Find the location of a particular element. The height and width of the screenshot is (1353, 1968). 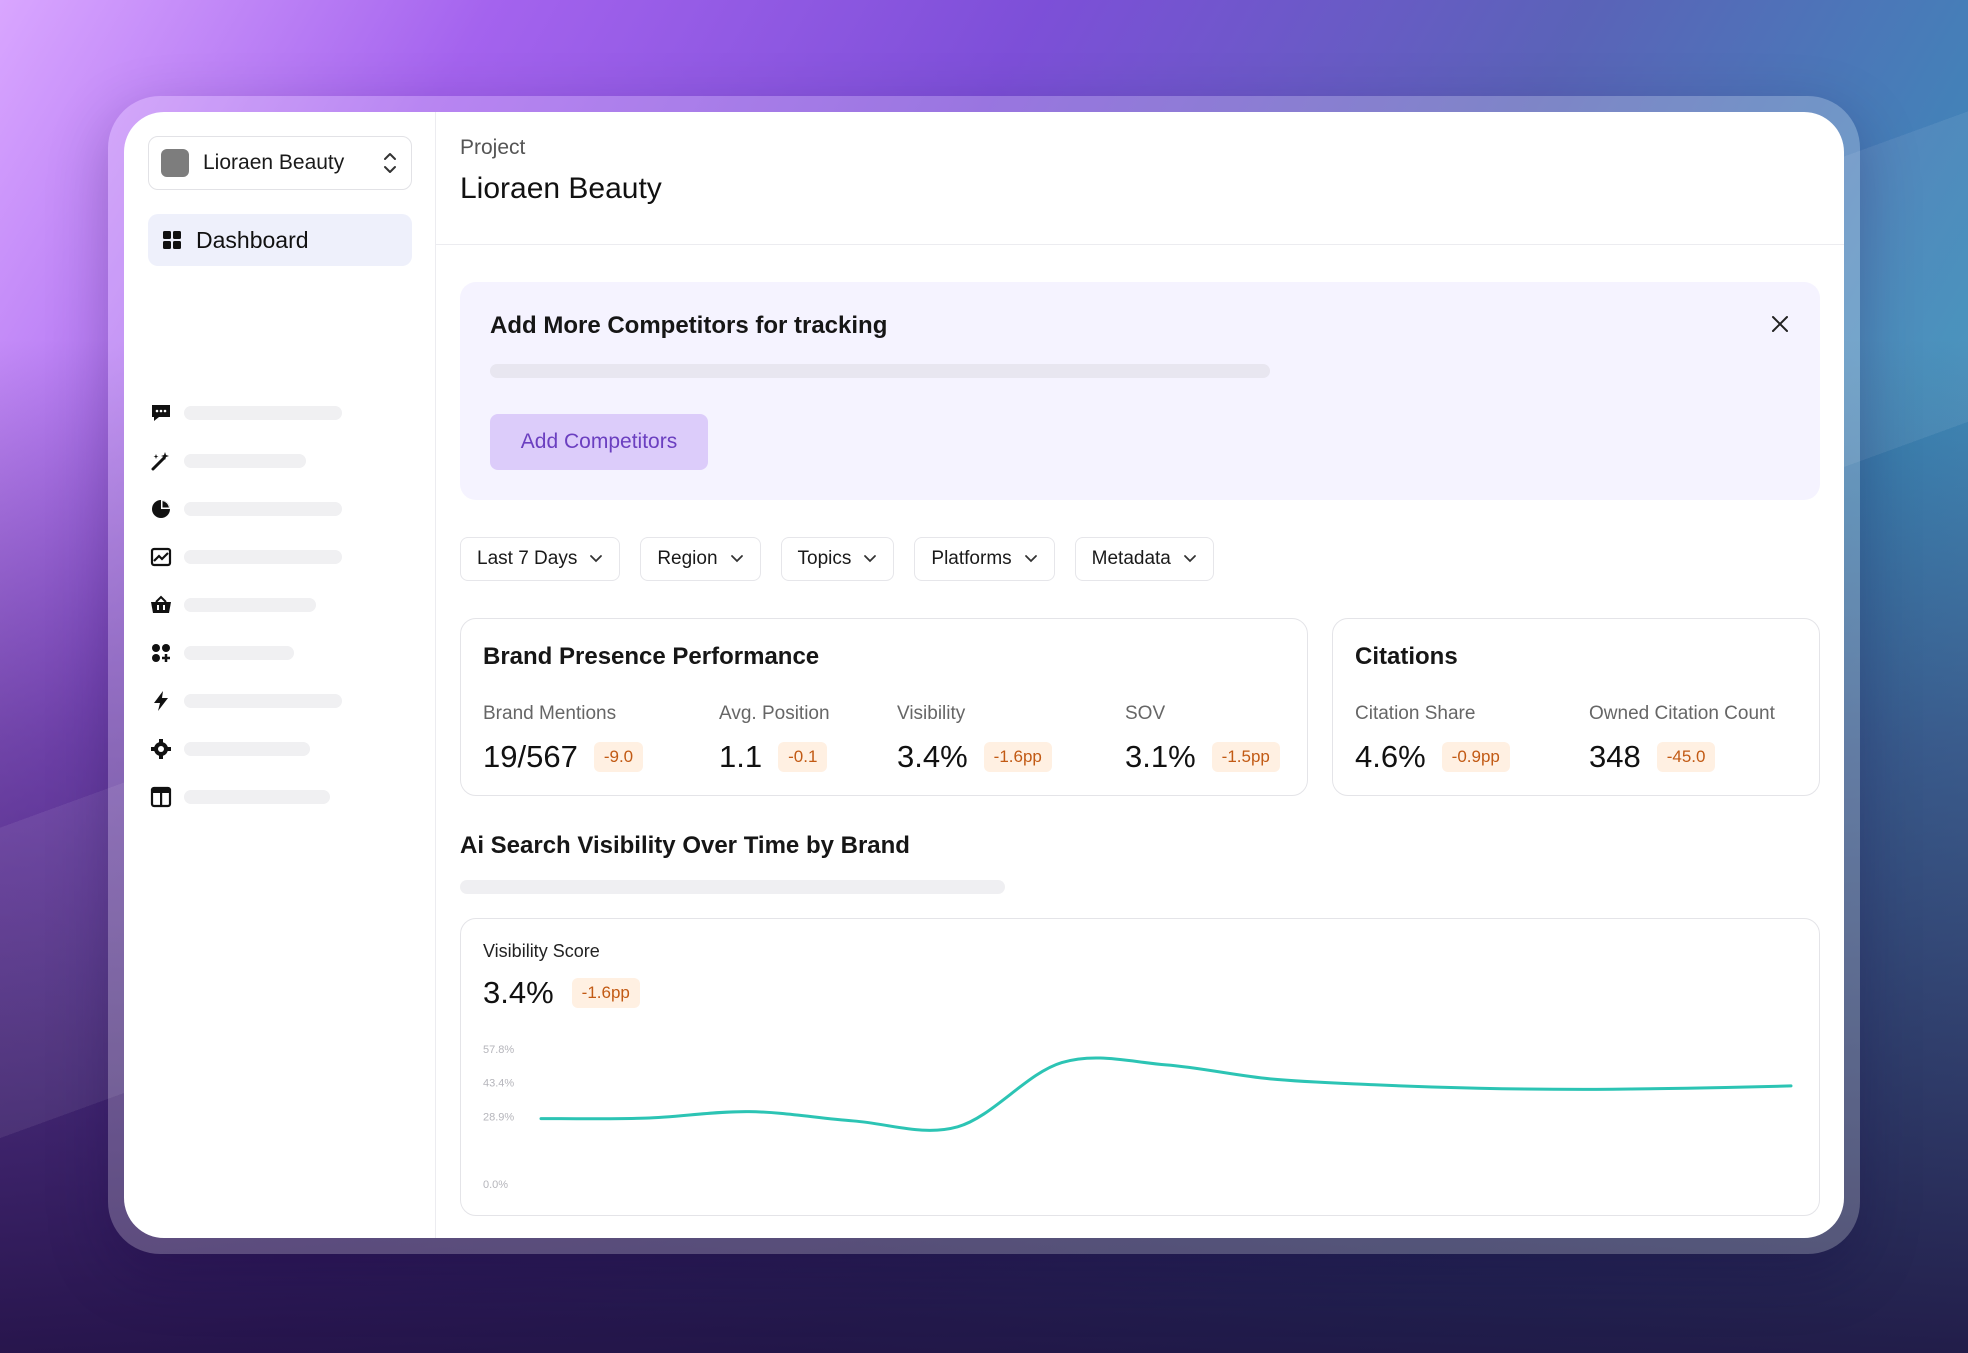

metric-label: Citation Share is located at coordinates (1415, 713).